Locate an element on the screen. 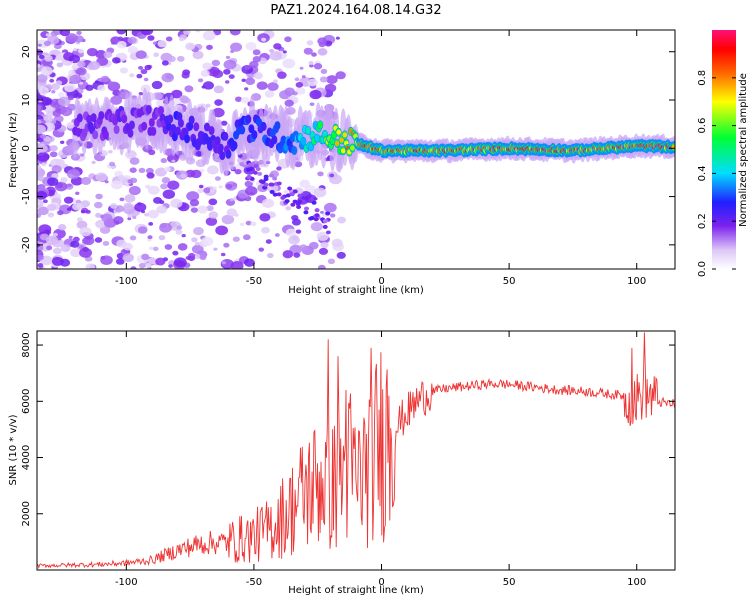  x-tick-label: -50 is located at coordinates (254, 281).